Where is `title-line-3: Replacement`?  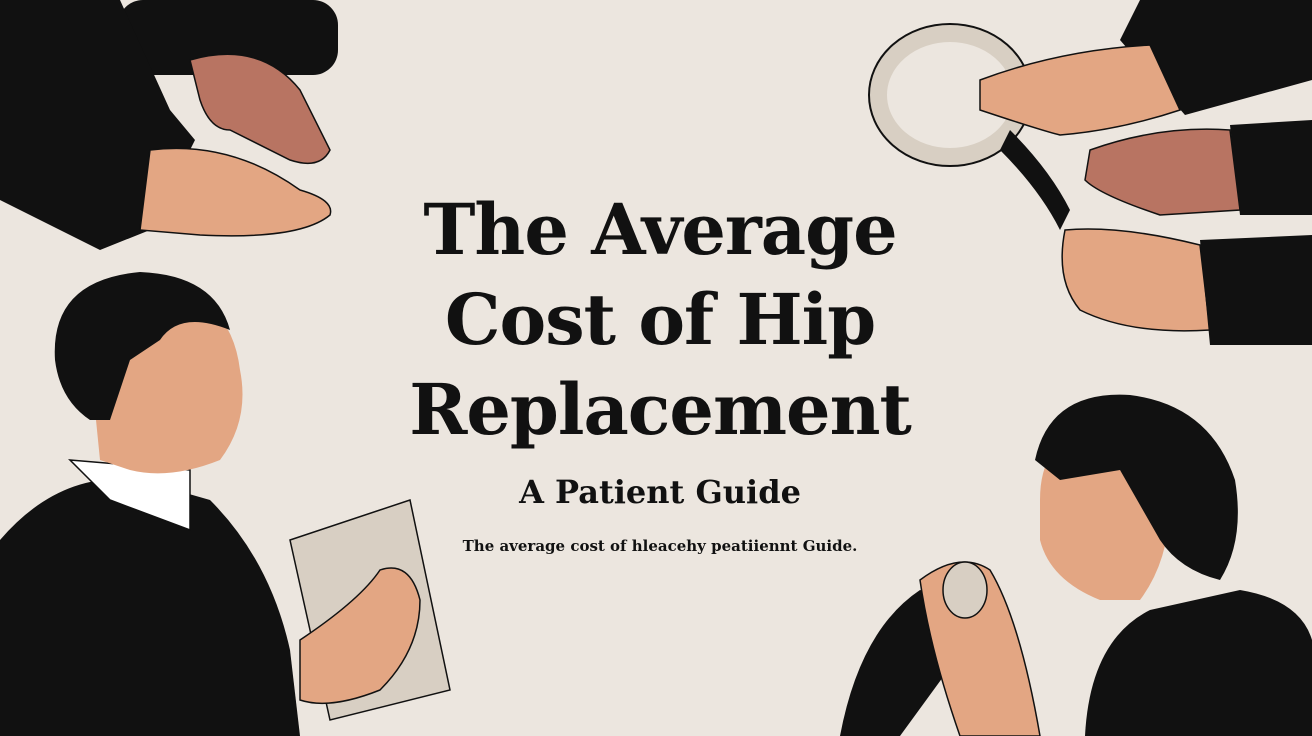
title-line-3: Replacement is located at coordinates (660, 409).